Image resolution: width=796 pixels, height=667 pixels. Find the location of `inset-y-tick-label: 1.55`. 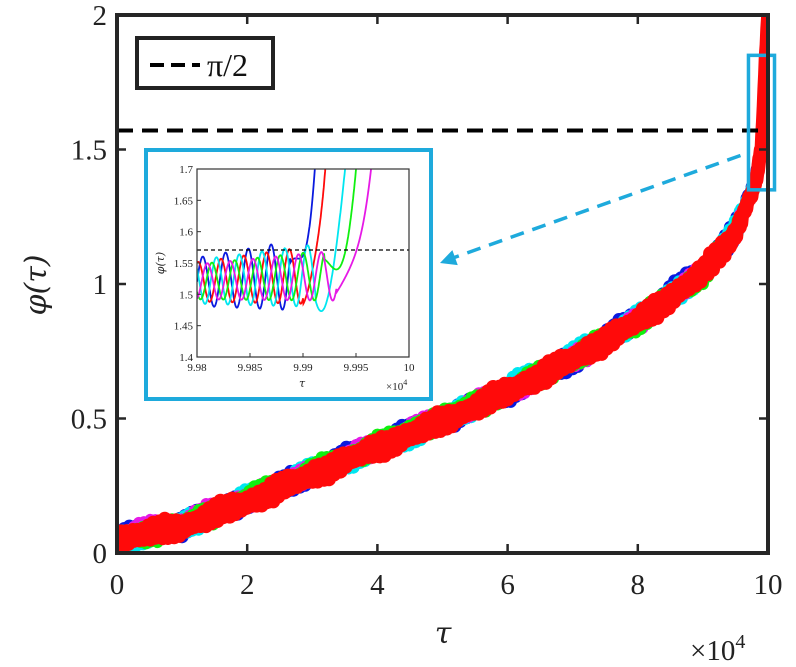

inset-y-tick-label: 1.55 is located at coordinates (184, 264).